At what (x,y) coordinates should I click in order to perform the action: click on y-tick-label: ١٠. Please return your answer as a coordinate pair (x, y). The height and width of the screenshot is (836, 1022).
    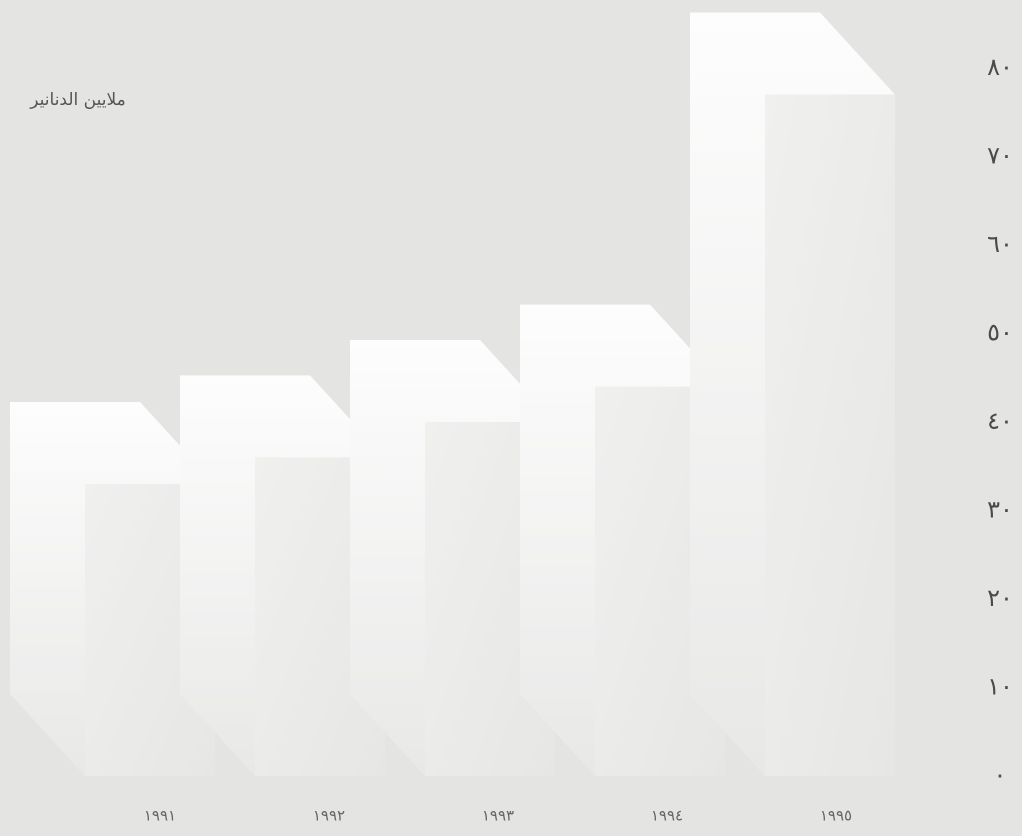
    Looking at the image, I should click on (1000, 687).